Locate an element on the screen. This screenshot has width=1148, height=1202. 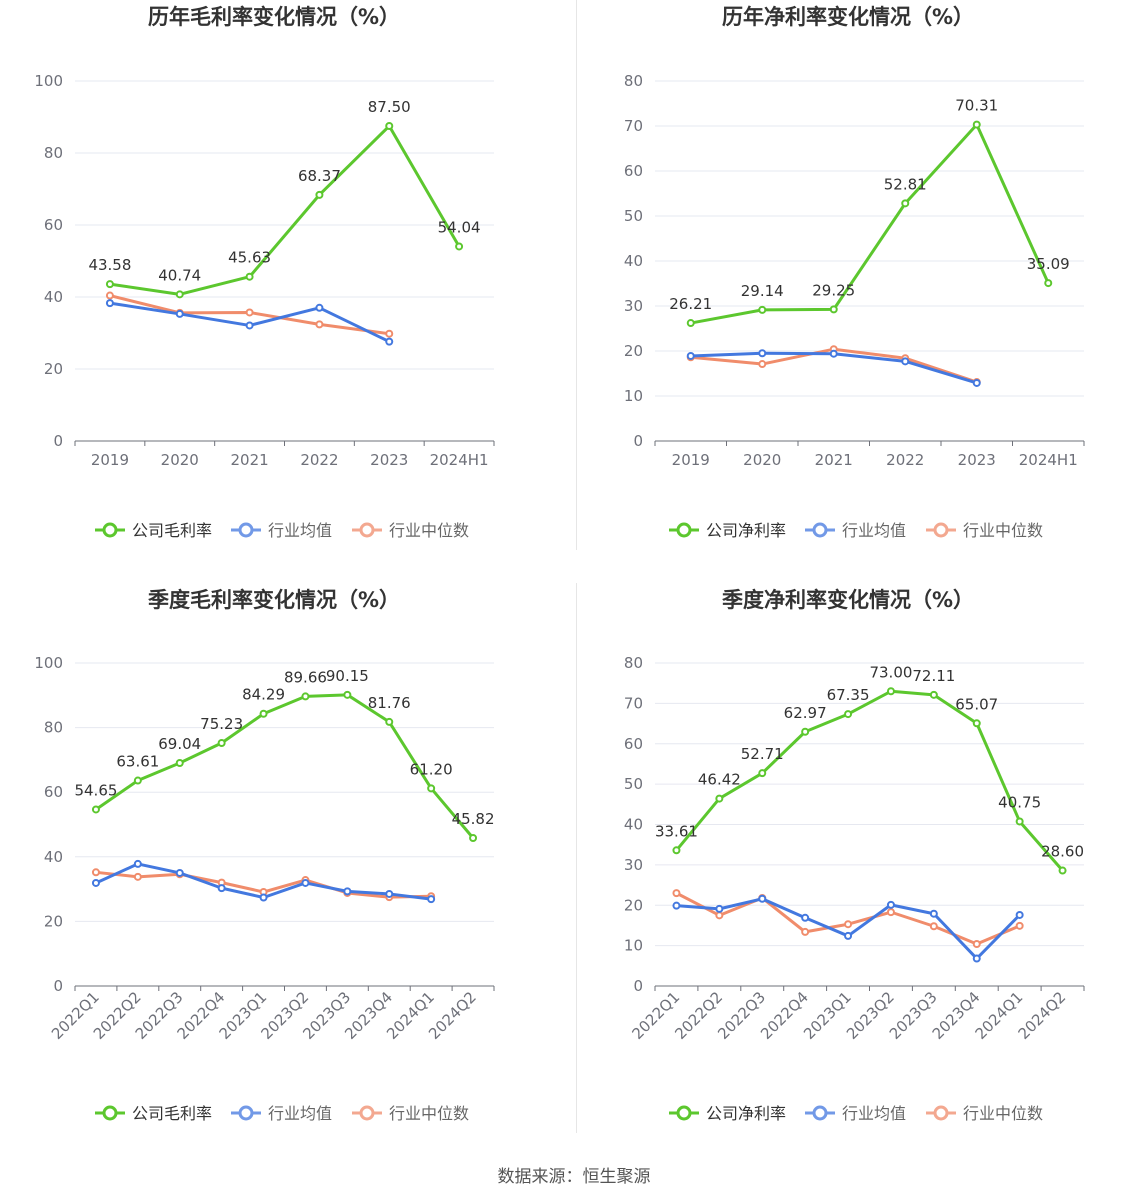
data-label: 62.97 is located at coordinates (805, 713).